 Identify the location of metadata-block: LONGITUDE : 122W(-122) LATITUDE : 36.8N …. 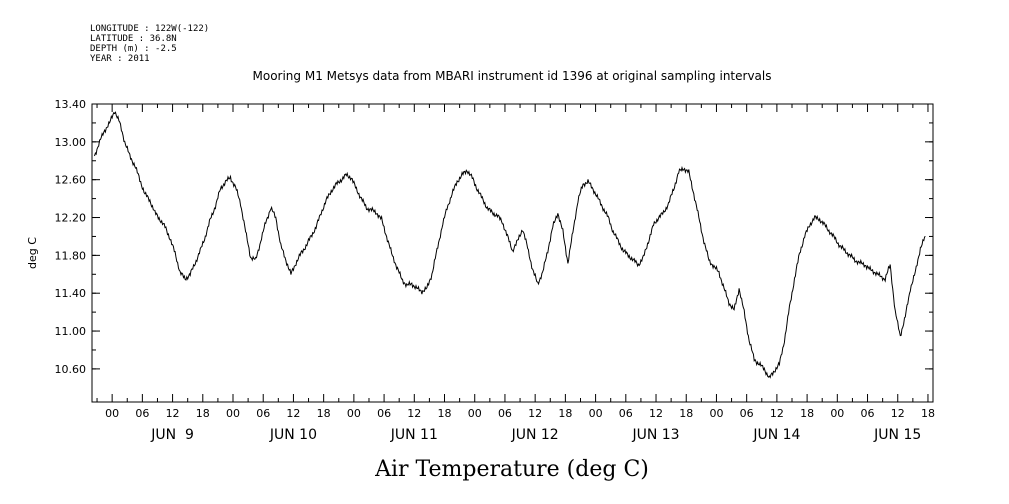
(149, 44).